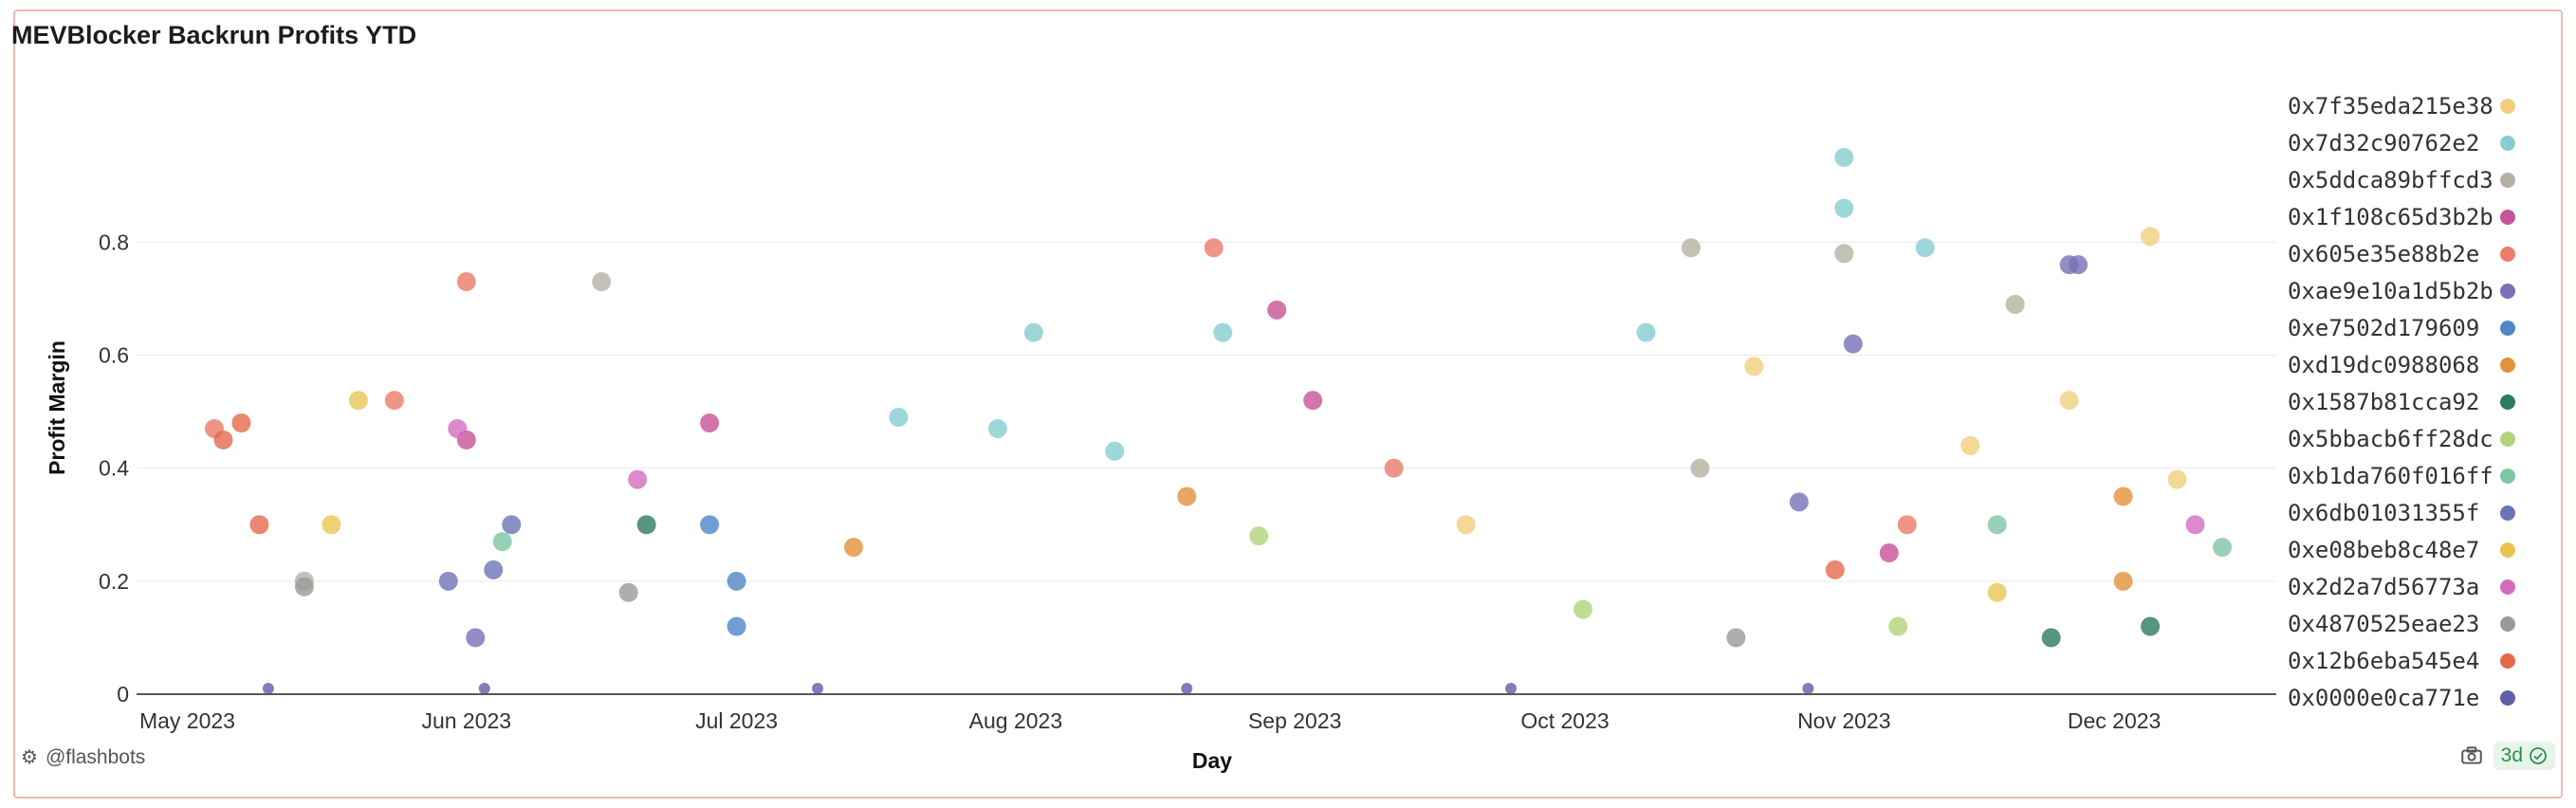 The height and width of the screenshot is (808, 2576). I want to click on legend-item: 0x7d32c90762e2, so click(2411, 143).